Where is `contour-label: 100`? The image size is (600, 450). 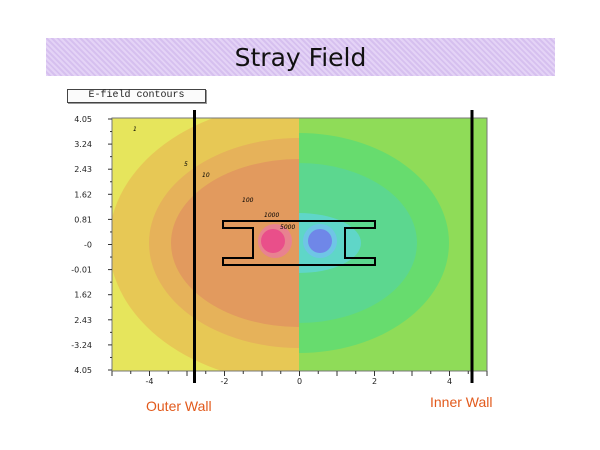 contour-label: 100 is located at coordinates (248, 200).